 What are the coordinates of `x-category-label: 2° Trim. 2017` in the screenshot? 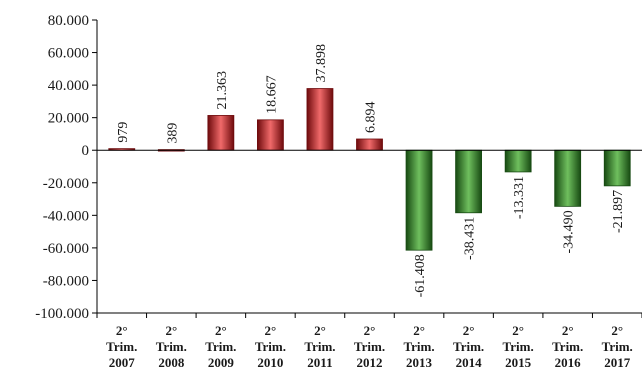 It's located at (617, 346).